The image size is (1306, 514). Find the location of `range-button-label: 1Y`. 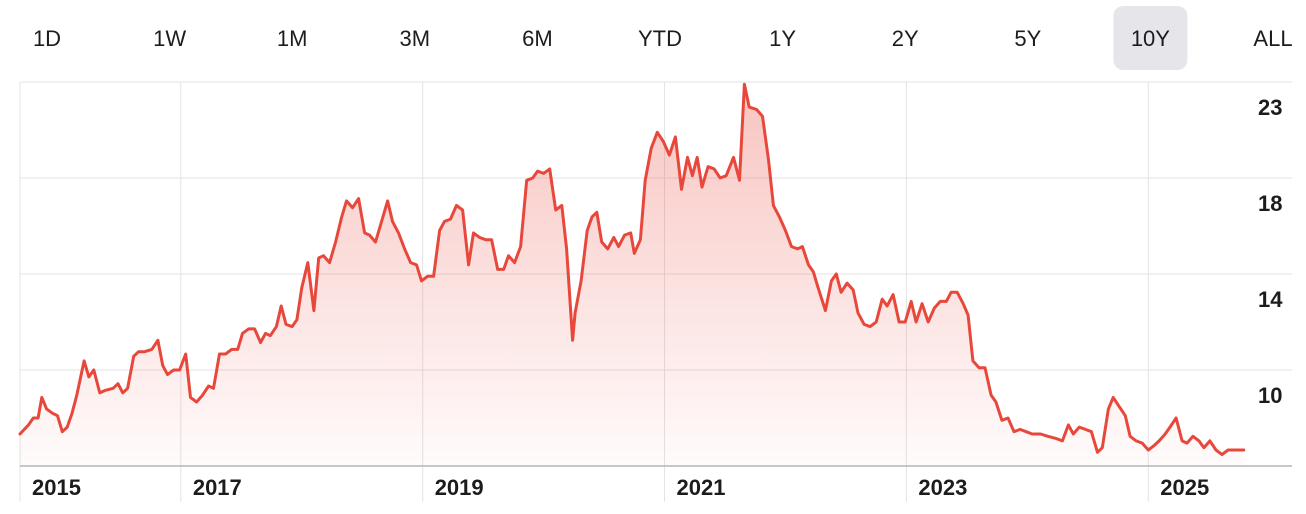

range-button-label: 1Y is located at coordinates (782, 38).